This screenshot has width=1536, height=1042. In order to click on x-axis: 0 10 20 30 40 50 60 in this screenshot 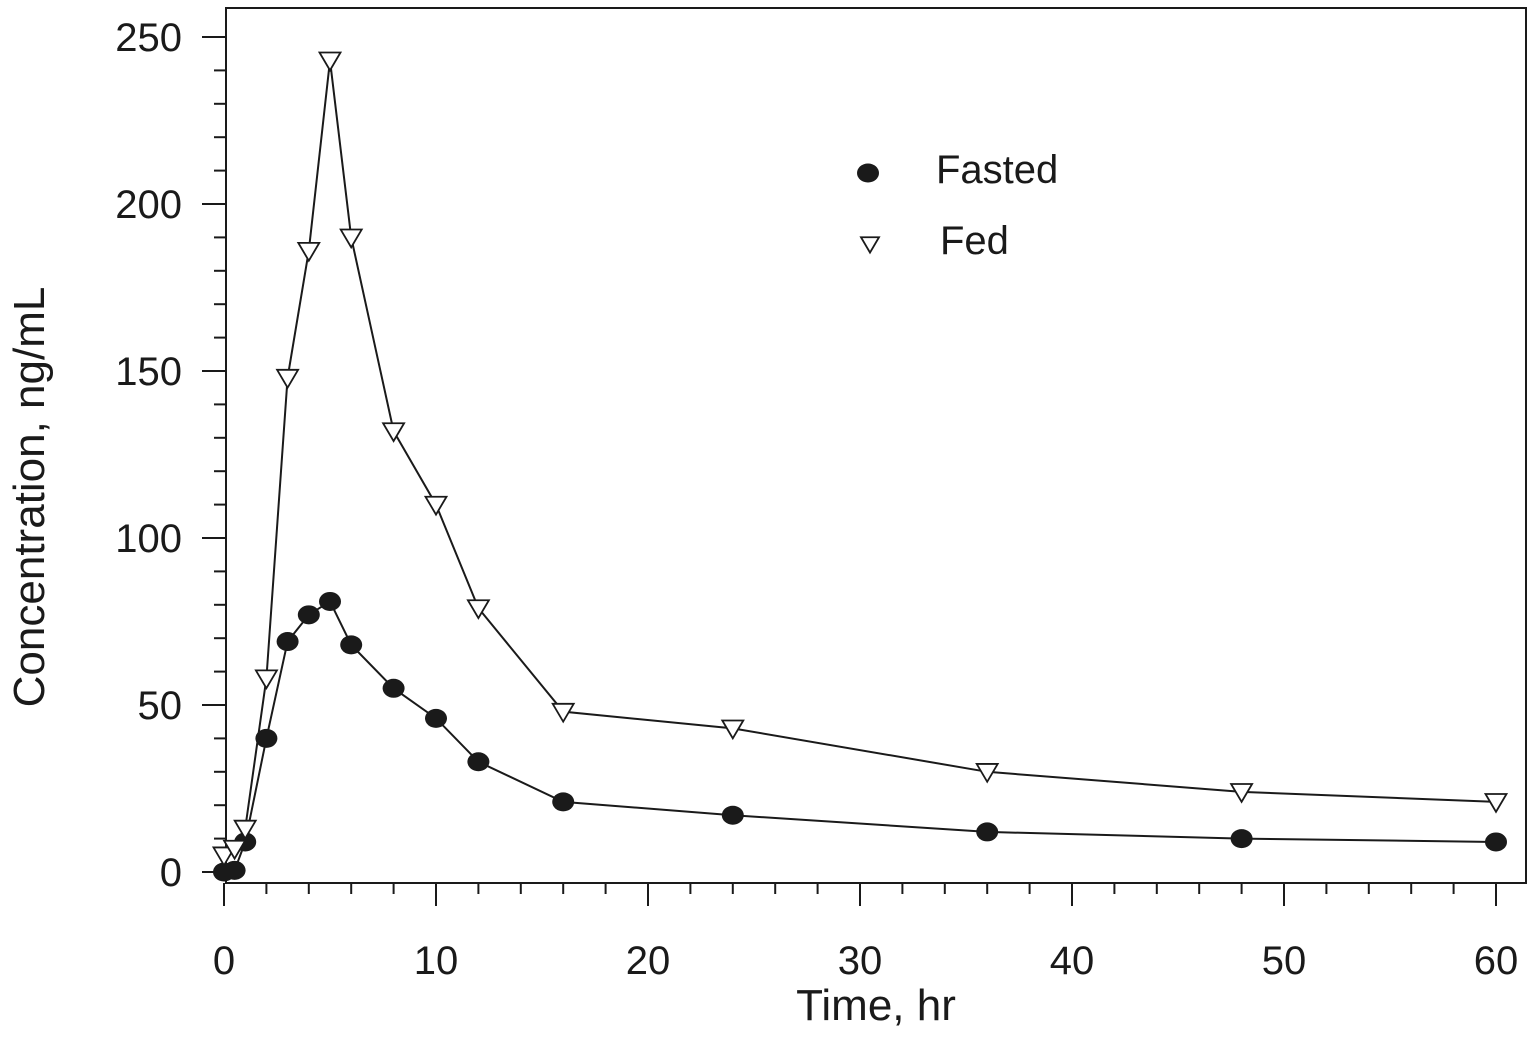, I will do `click(865, 933)`.